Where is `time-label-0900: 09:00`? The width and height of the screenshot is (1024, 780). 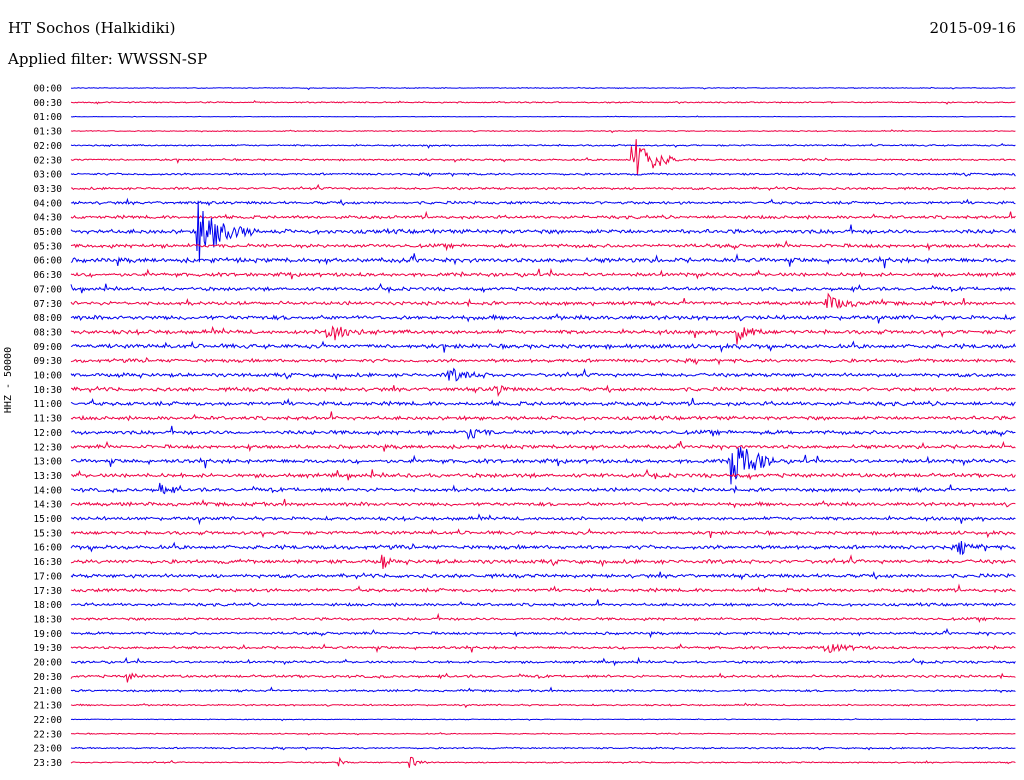
time-label-0900: 09:00 is located at coordinates (47, 347).